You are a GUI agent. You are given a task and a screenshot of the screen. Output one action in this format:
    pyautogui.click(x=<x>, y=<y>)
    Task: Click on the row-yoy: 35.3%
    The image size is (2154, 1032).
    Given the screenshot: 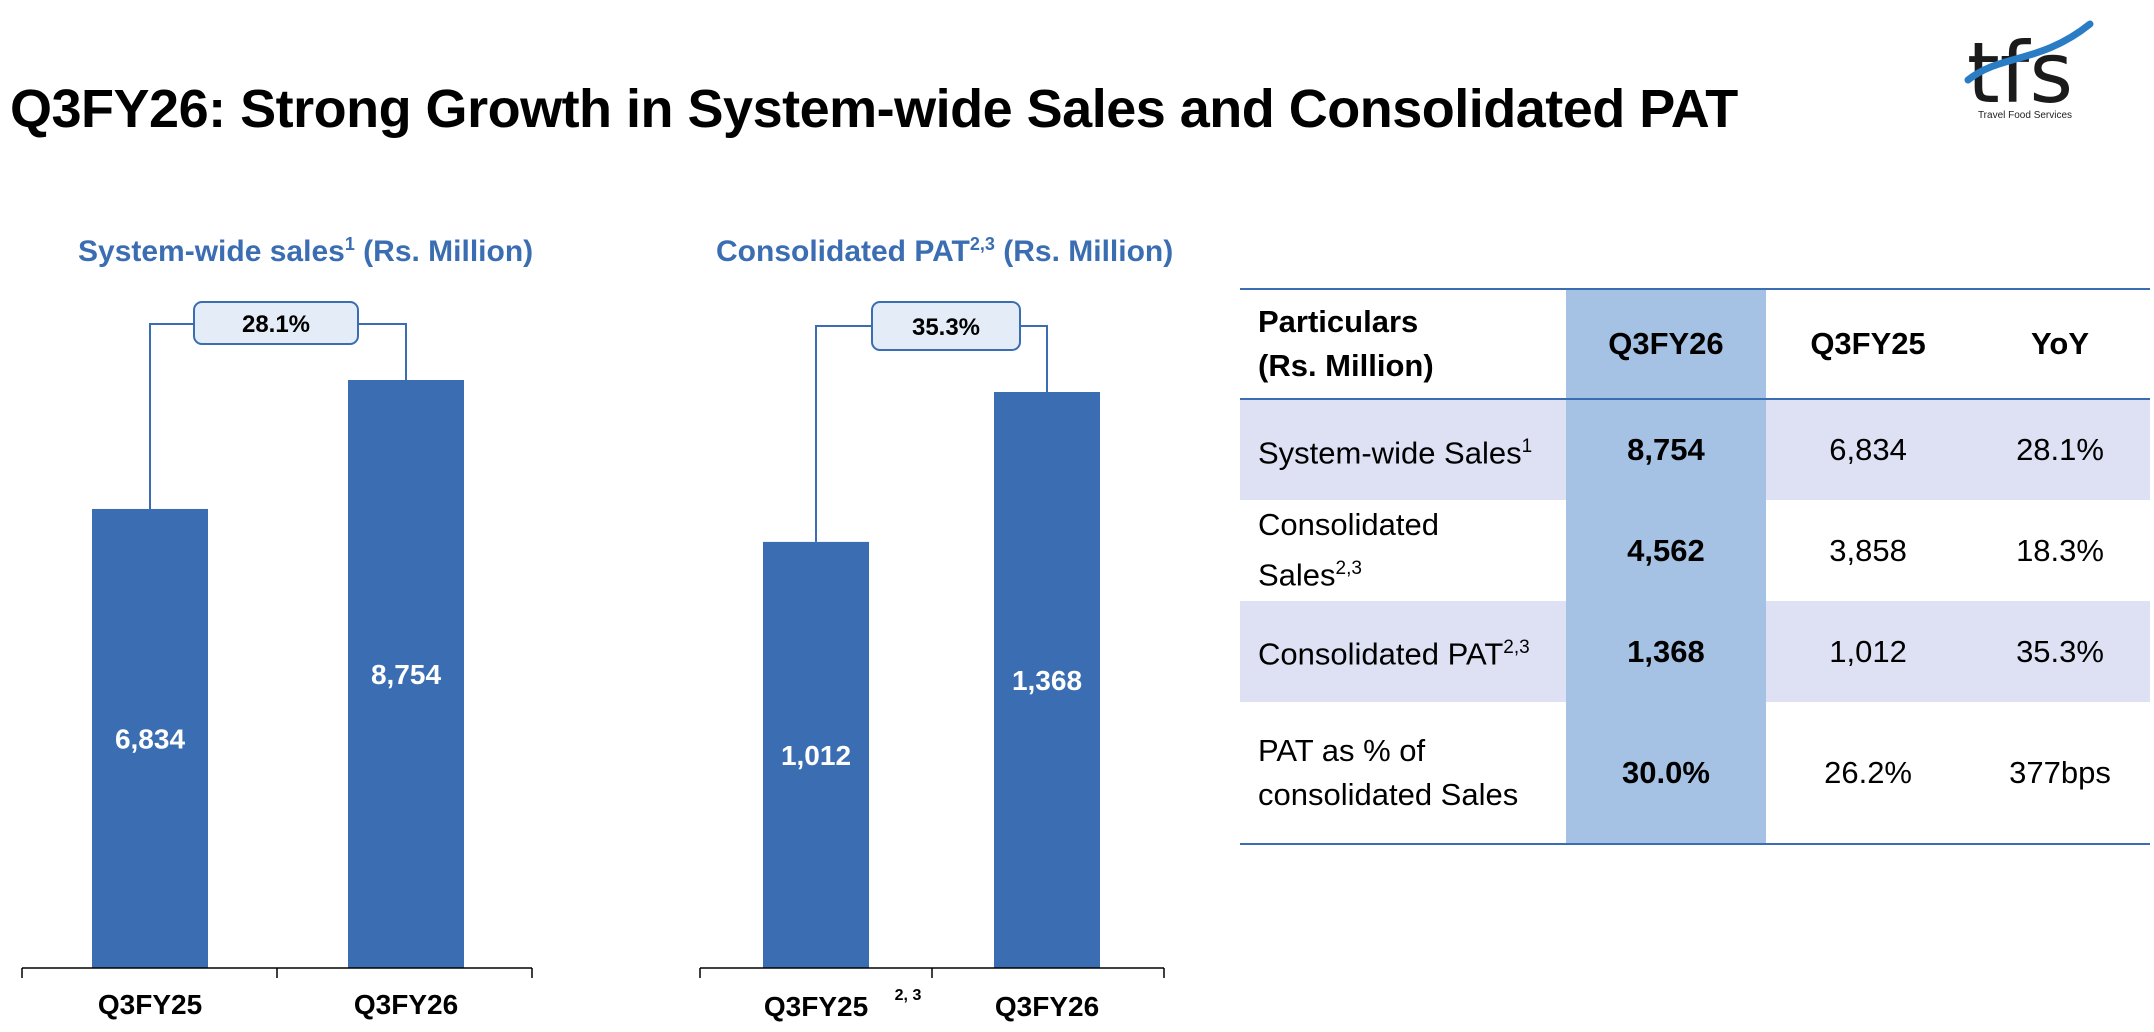 What is the action you would take?
    pyautogui.click(x=2060, y=651)
    